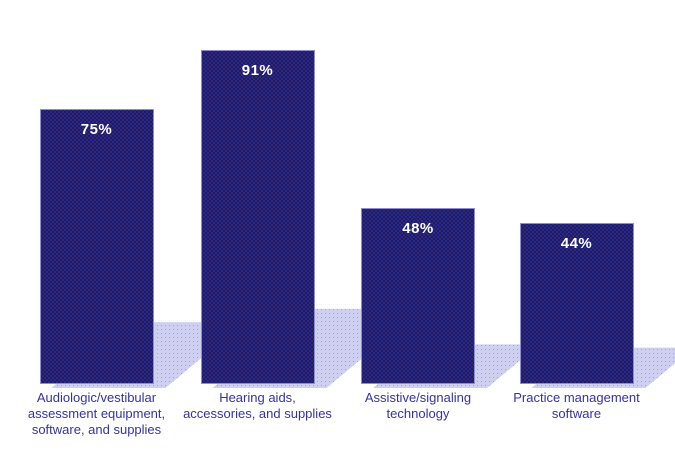 This screenshot has width=675, height=450. Describe the element at coordinates (418, 295) in the screenshot. I see `bar-assistive-signaling: 48%` at that location.